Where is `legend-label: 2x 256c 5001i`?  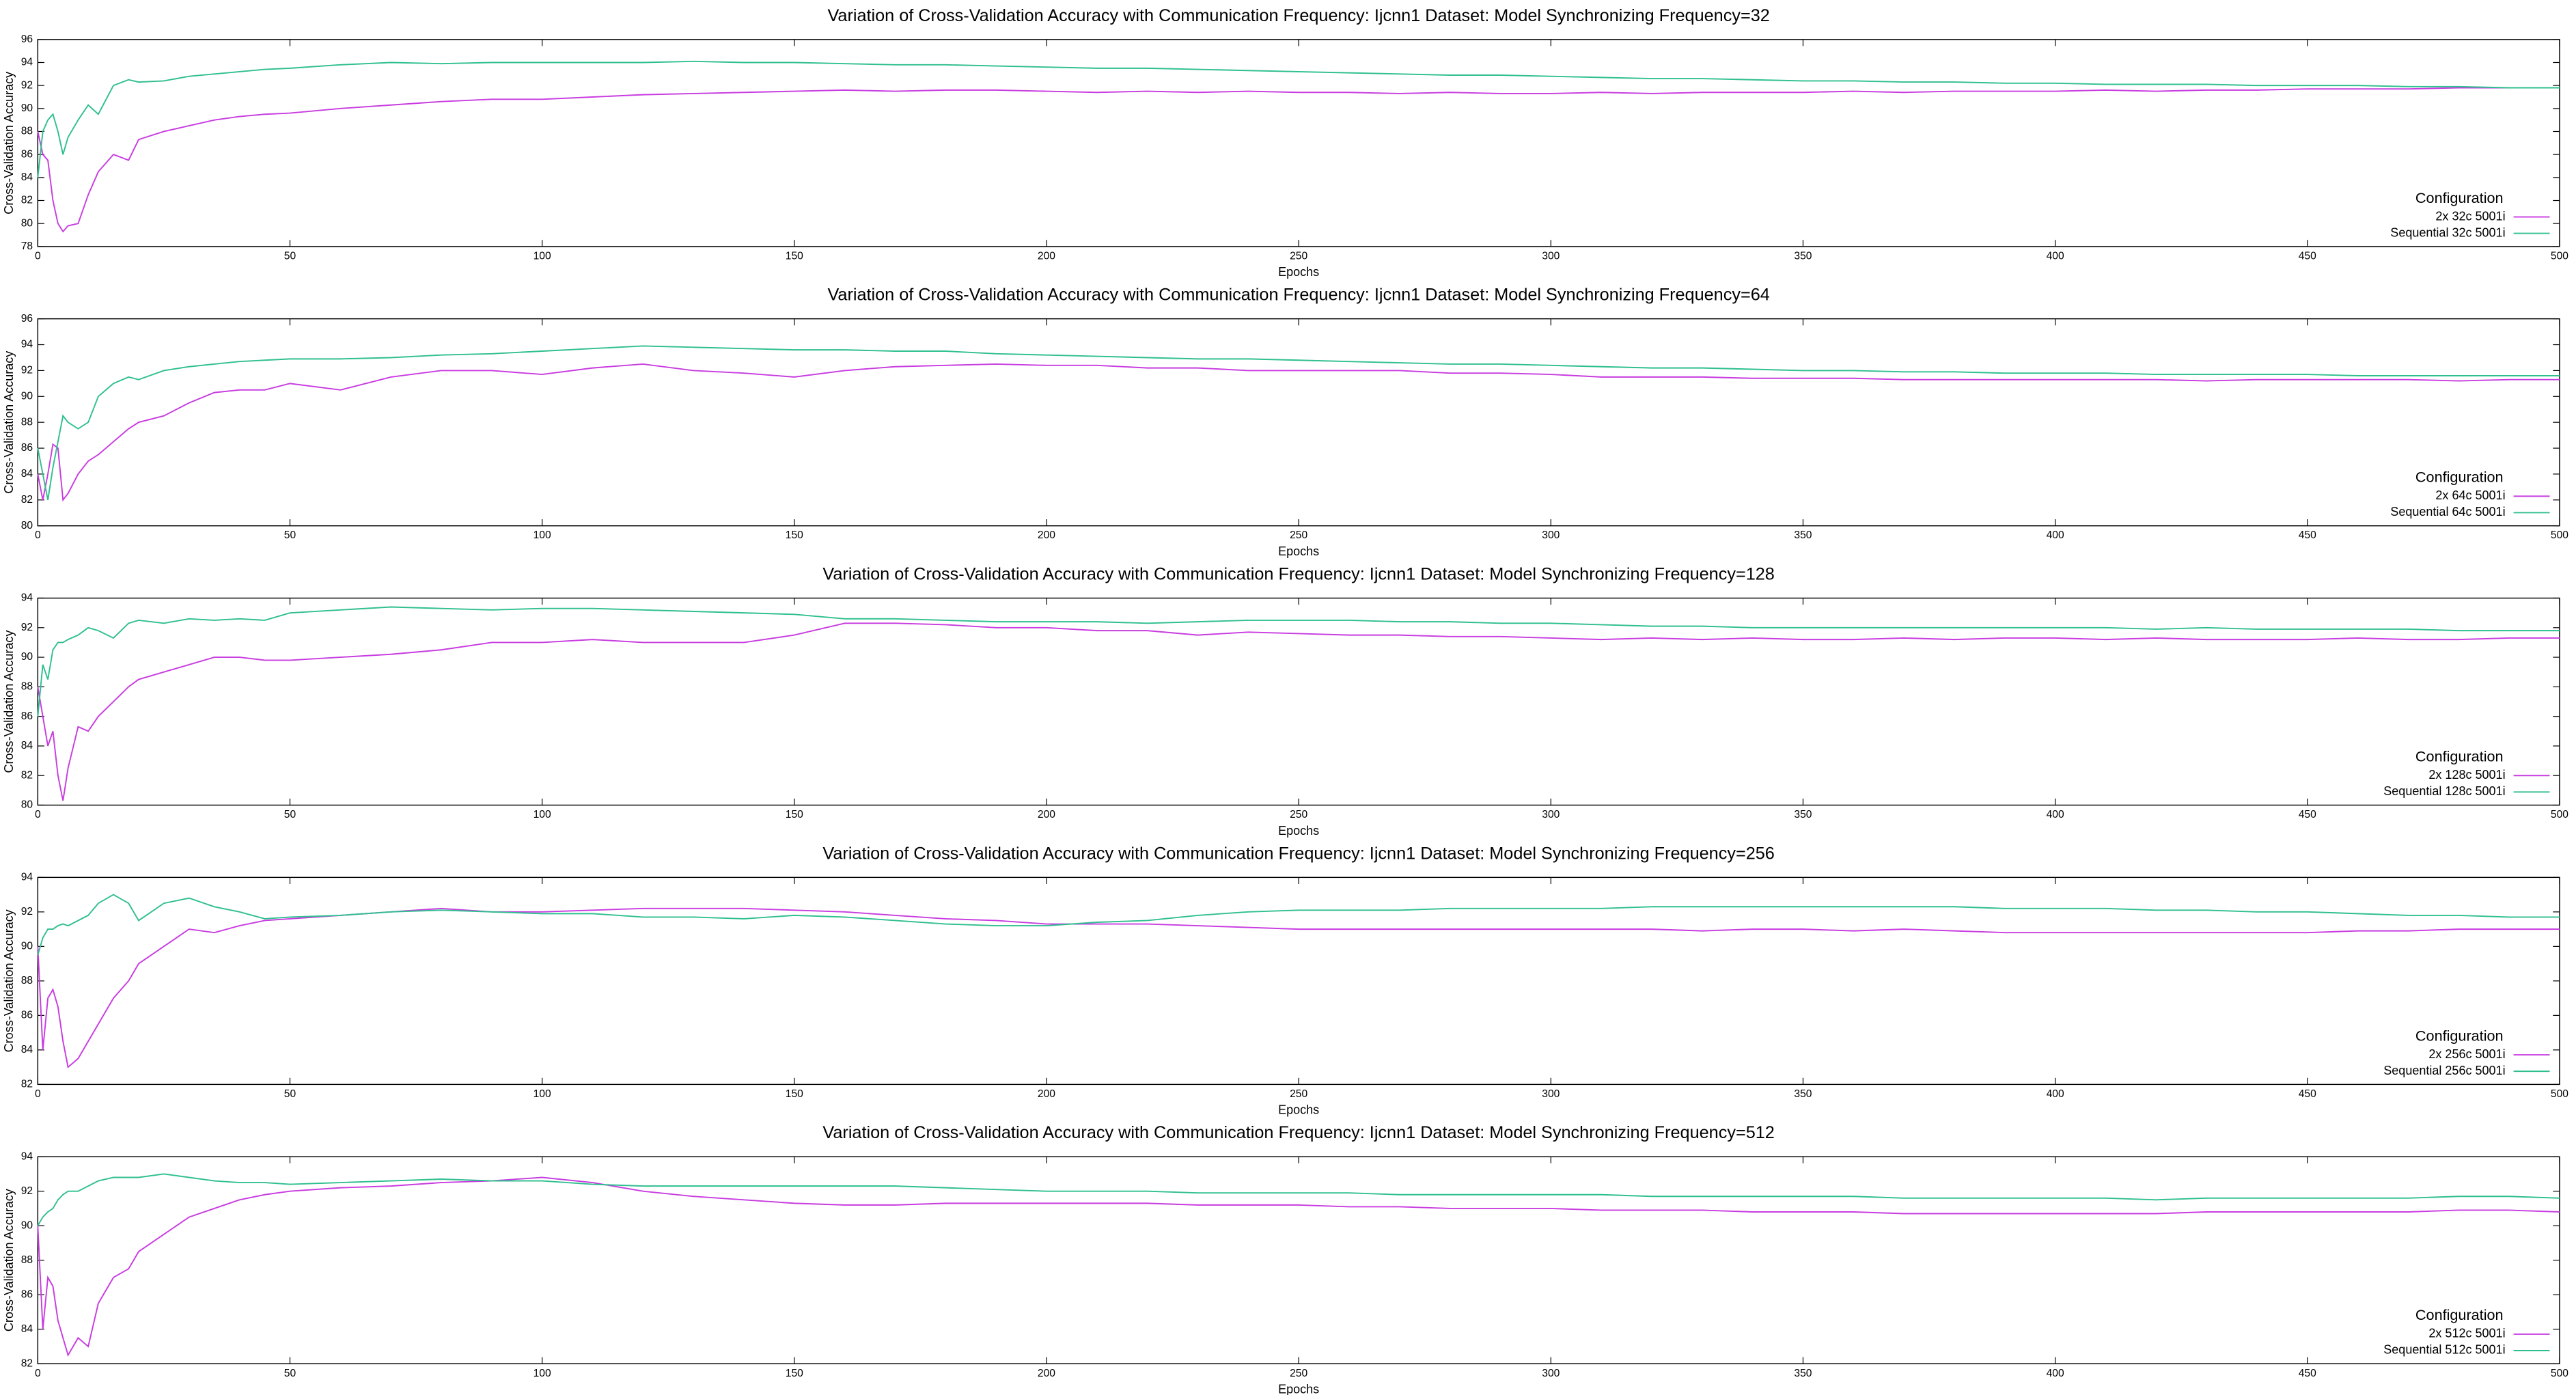
legend-label: 2x 256c 5001i is located at coordinates (2466, 1054).